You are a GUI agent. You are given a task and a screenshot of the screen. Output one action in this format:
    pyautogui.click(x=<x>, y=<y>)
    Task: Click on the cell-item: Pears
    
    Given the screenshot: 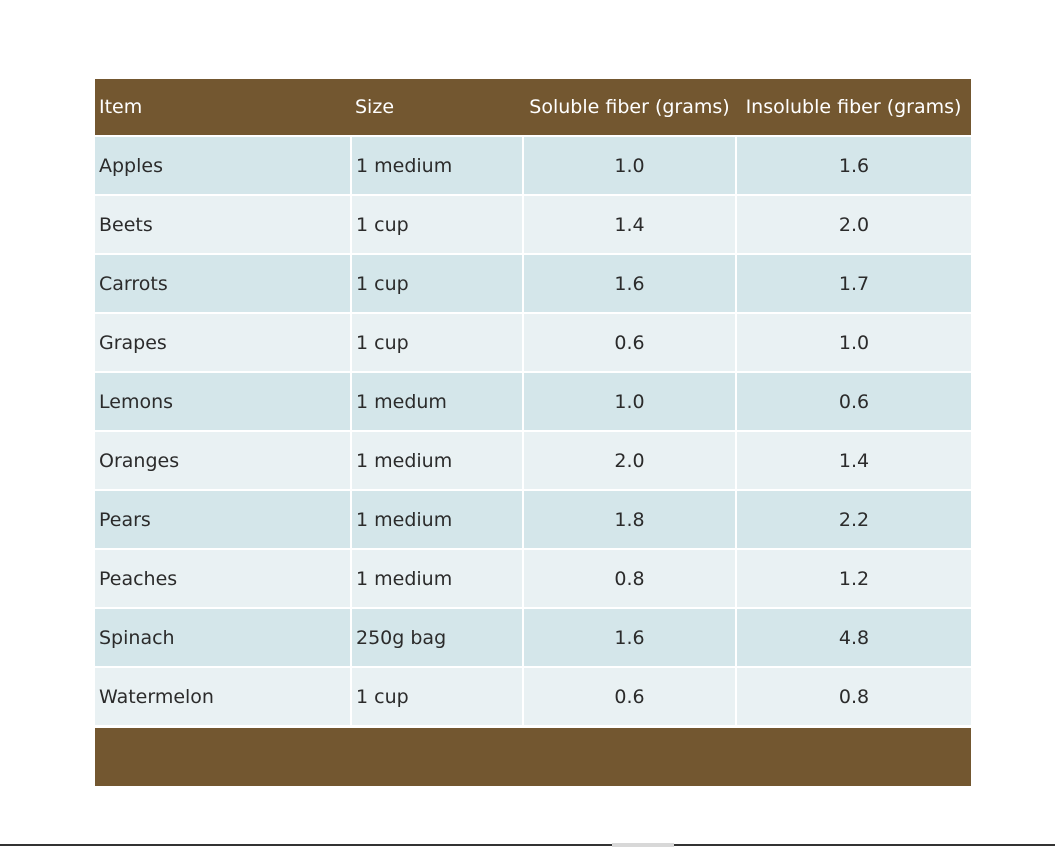 What is the action you would take?
    pyautogui.click(x=223, y=519)
    